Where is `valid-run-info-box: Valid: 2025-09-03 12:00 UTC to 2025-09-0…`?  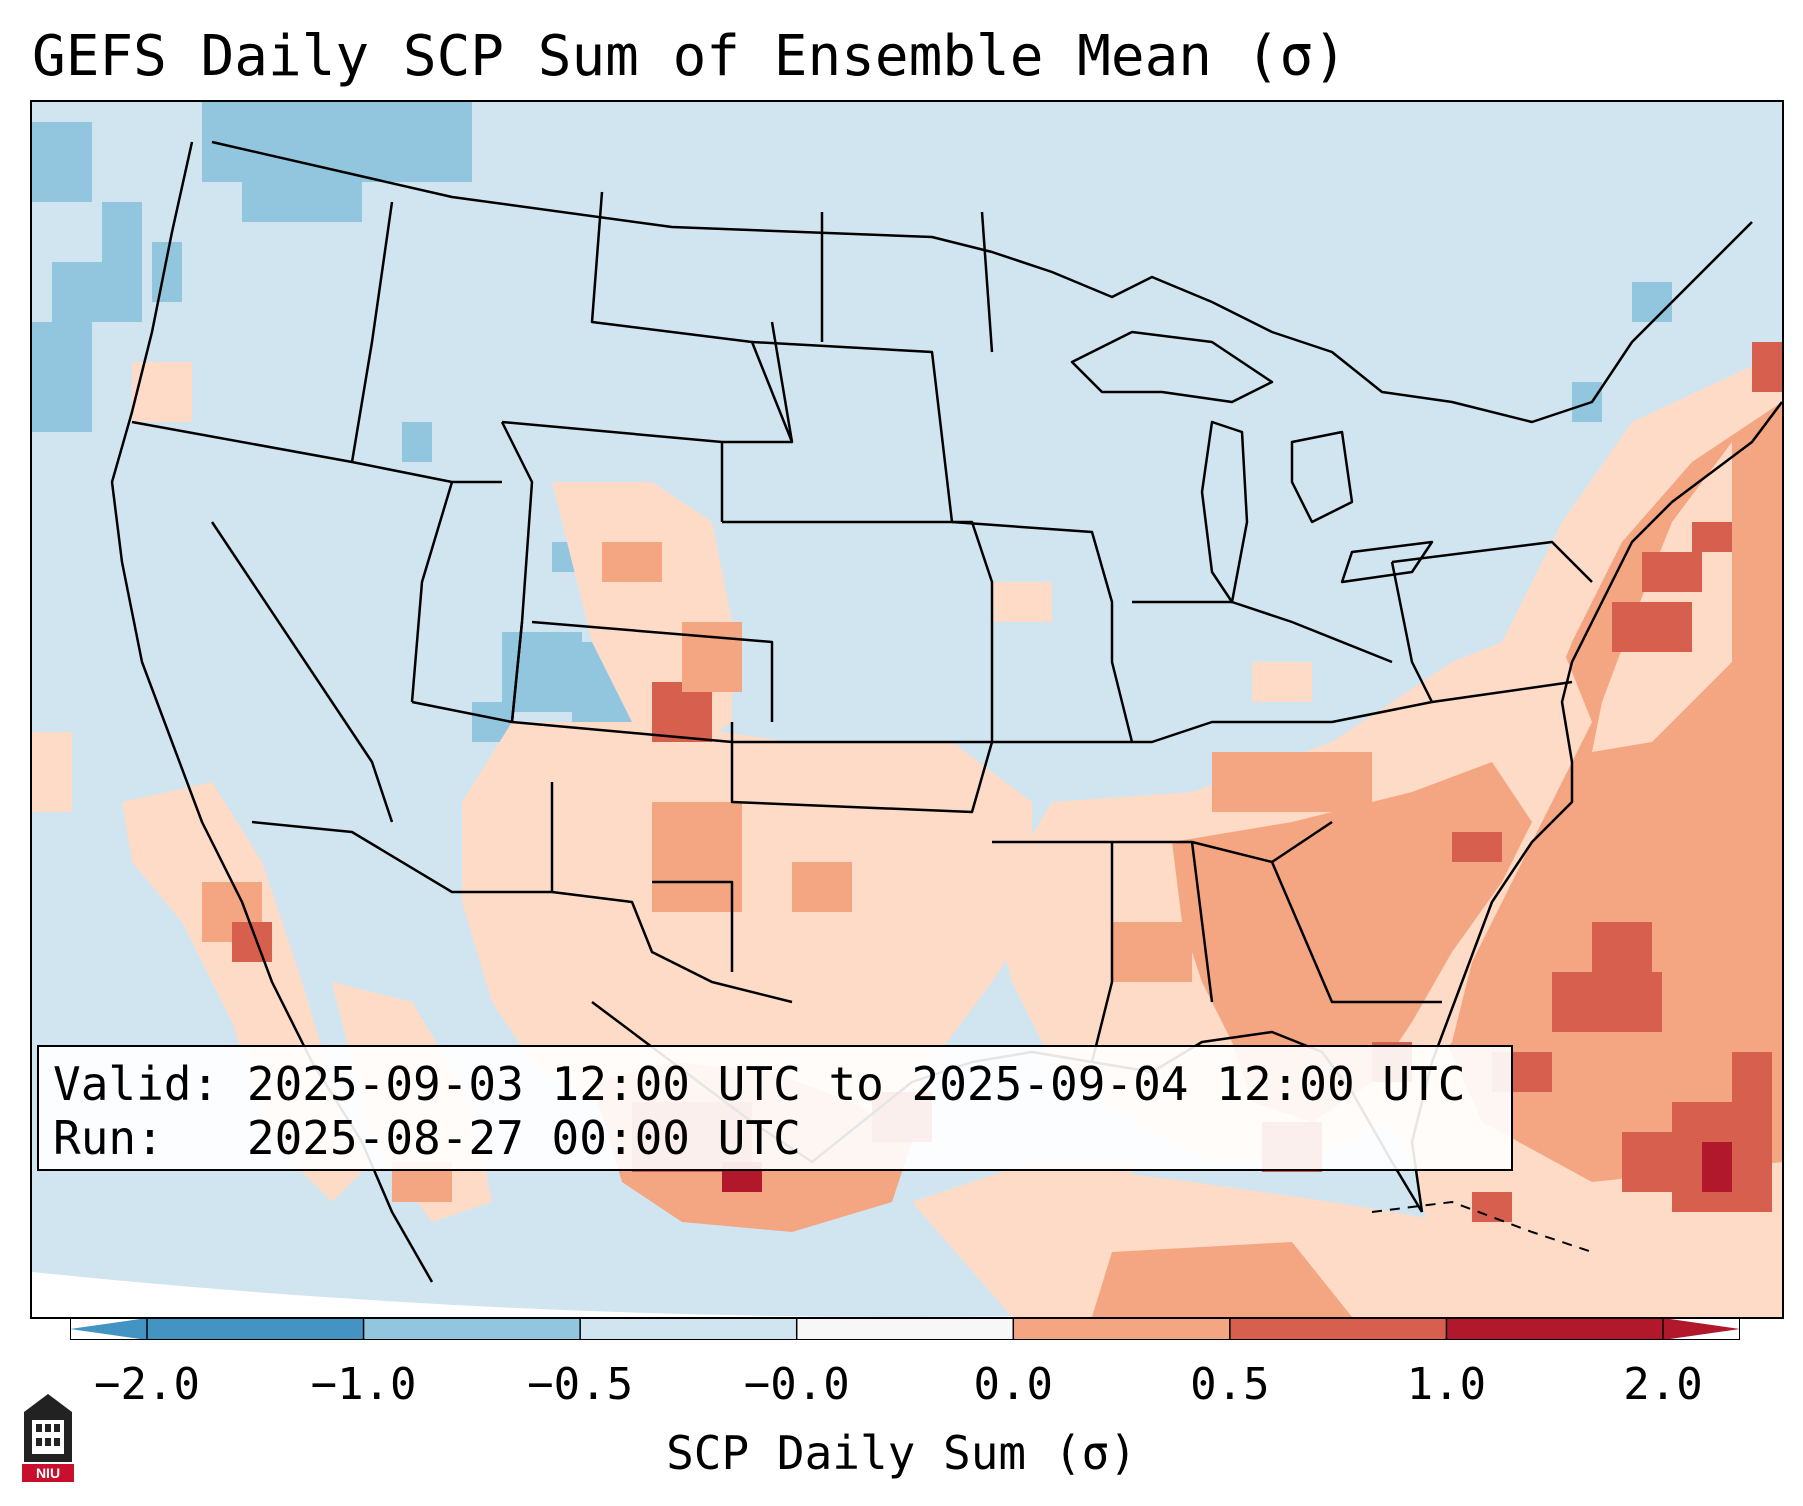
valid-run-info-box: Valid: 2025-09-03 12:00 UTC to 2025-09-0… is located at coordinates (775, 1108).